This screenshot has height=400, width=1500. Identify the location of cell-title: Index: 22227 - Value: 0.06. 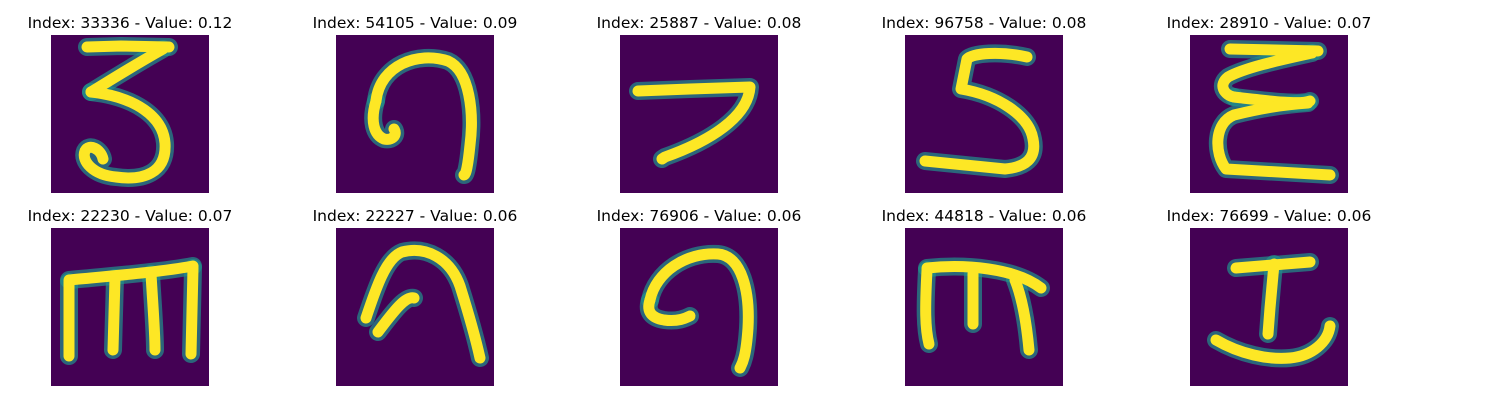
(415, 216).